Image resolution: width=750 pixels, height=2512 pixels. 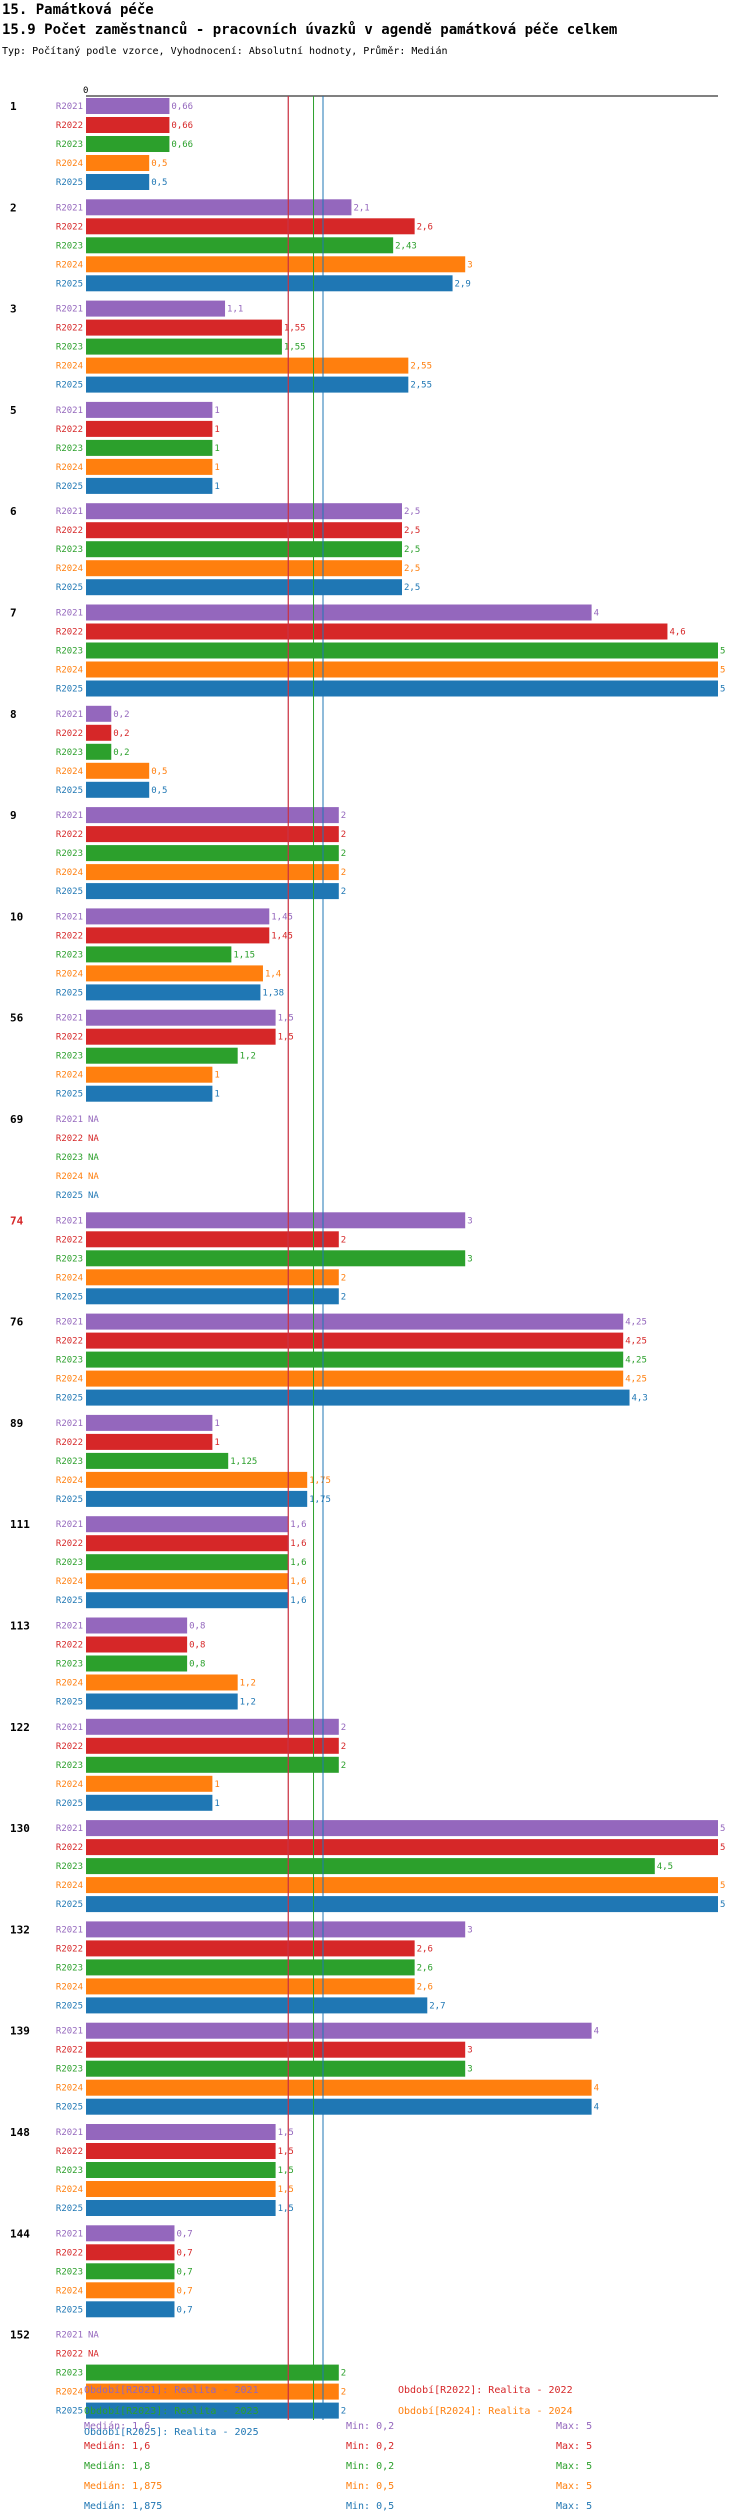 What do you see at coordinates (273, 974) in the screenshot?
I see `data-label: 1,4` at bounding box center [273, 974].